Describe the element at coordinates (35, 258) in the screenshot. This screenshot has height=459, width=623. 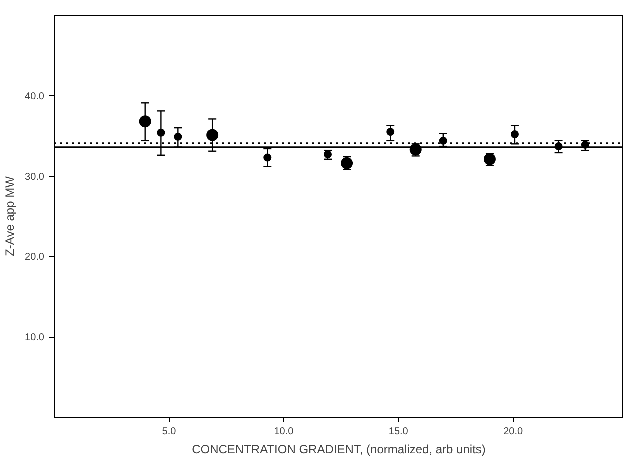
I see `y-tick-label: 20.0` at that location.